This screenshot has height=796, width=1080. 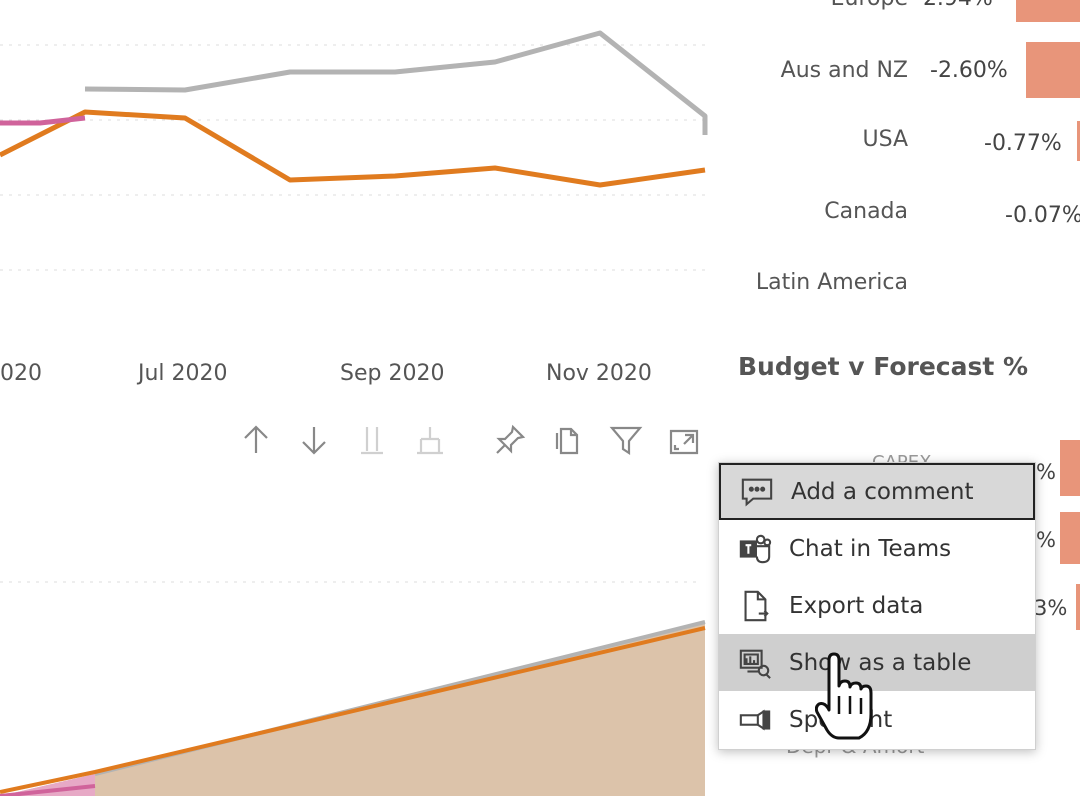 What do you see at coordinates (870, 548) in the screenshot?
I see `menu-item-label: Chat in Teams` at bounding box center [870, 548].